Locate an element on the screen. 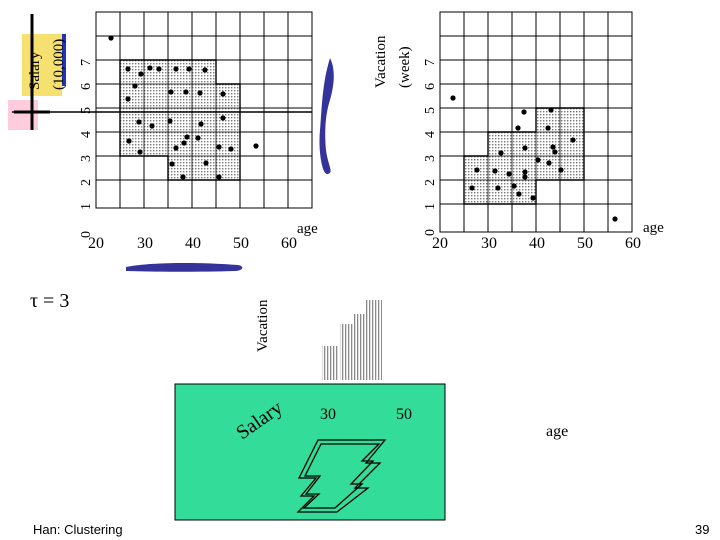 Image resolution: width=720 pixels, height=540 pixels. legend-square-yellow is located at coordinates (42, 65).